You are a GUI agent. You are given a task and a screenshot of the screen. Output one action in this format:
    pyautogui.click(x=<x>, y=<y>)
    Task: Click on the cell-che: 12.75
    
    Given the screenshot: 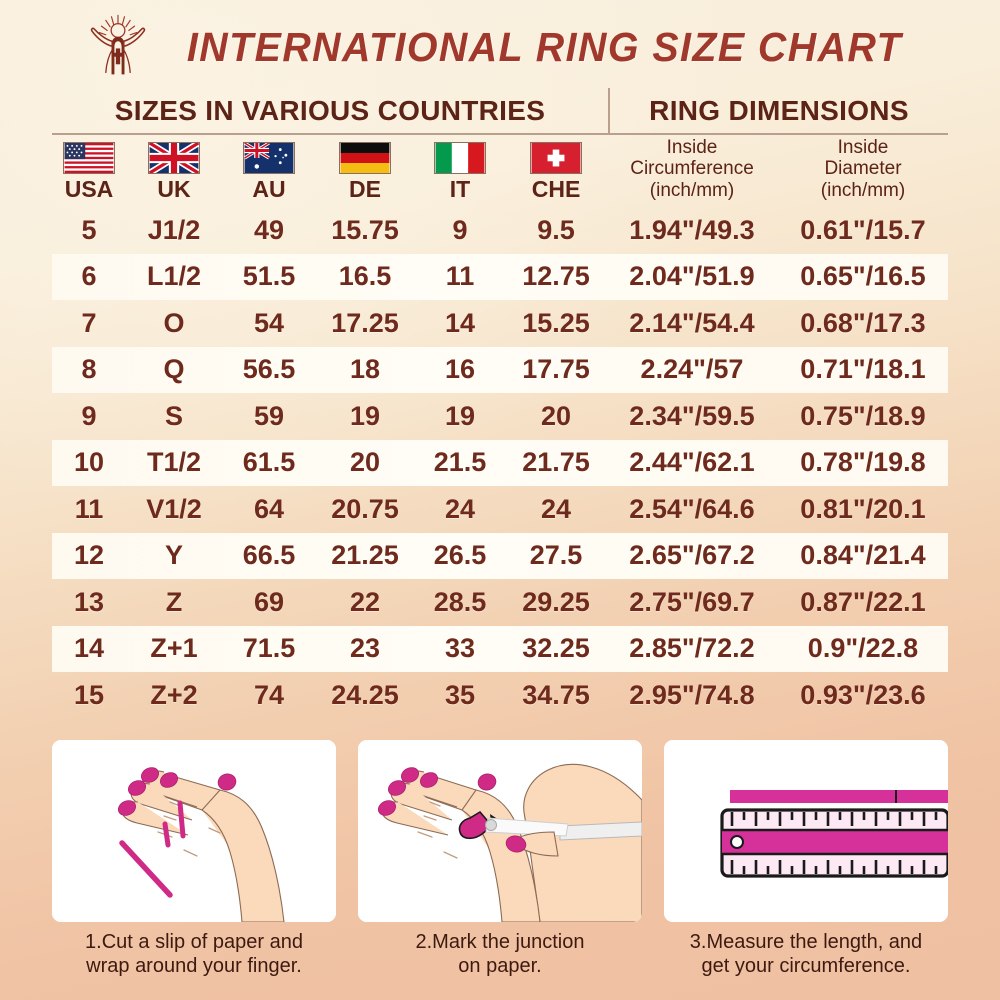 What is the action you would take?
    pyautogui.click(x=556, y=276)
    